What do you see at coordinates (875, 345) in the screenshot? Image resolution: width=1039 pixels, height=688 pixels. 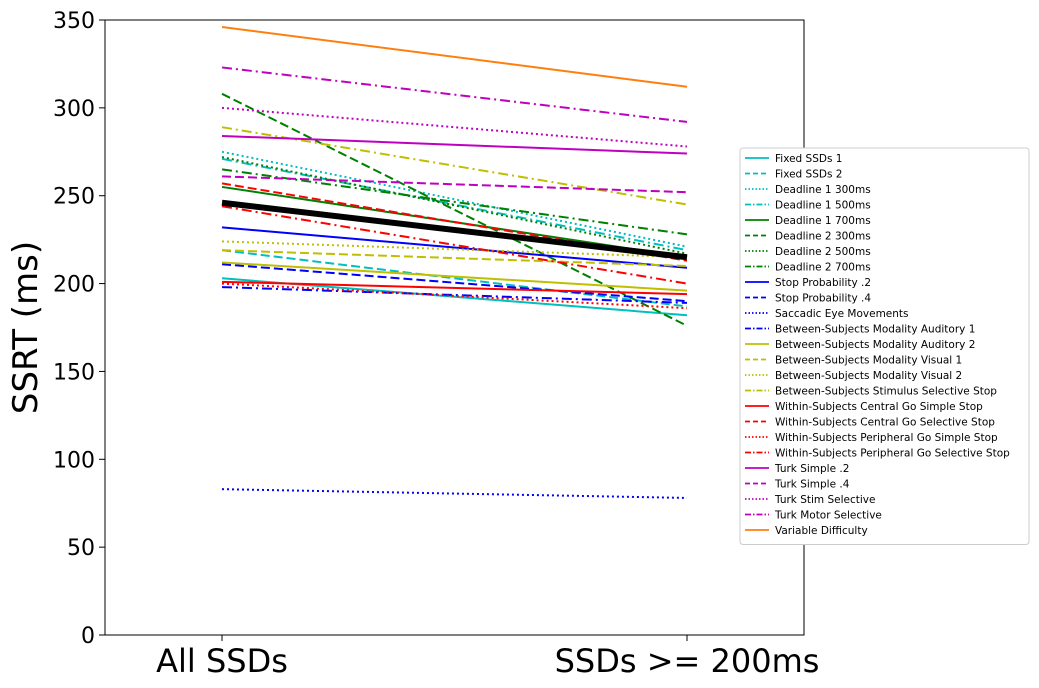 I see `legend-label: Between-Subjects Modality Auditory 2` at bounding box center [875, 345].